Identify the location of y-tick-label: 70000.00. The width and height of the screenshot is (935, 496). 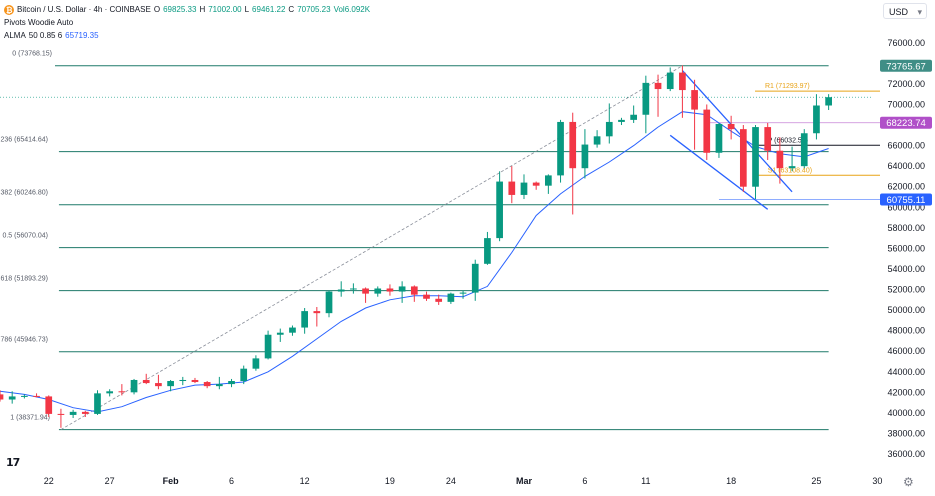
(906, 104).